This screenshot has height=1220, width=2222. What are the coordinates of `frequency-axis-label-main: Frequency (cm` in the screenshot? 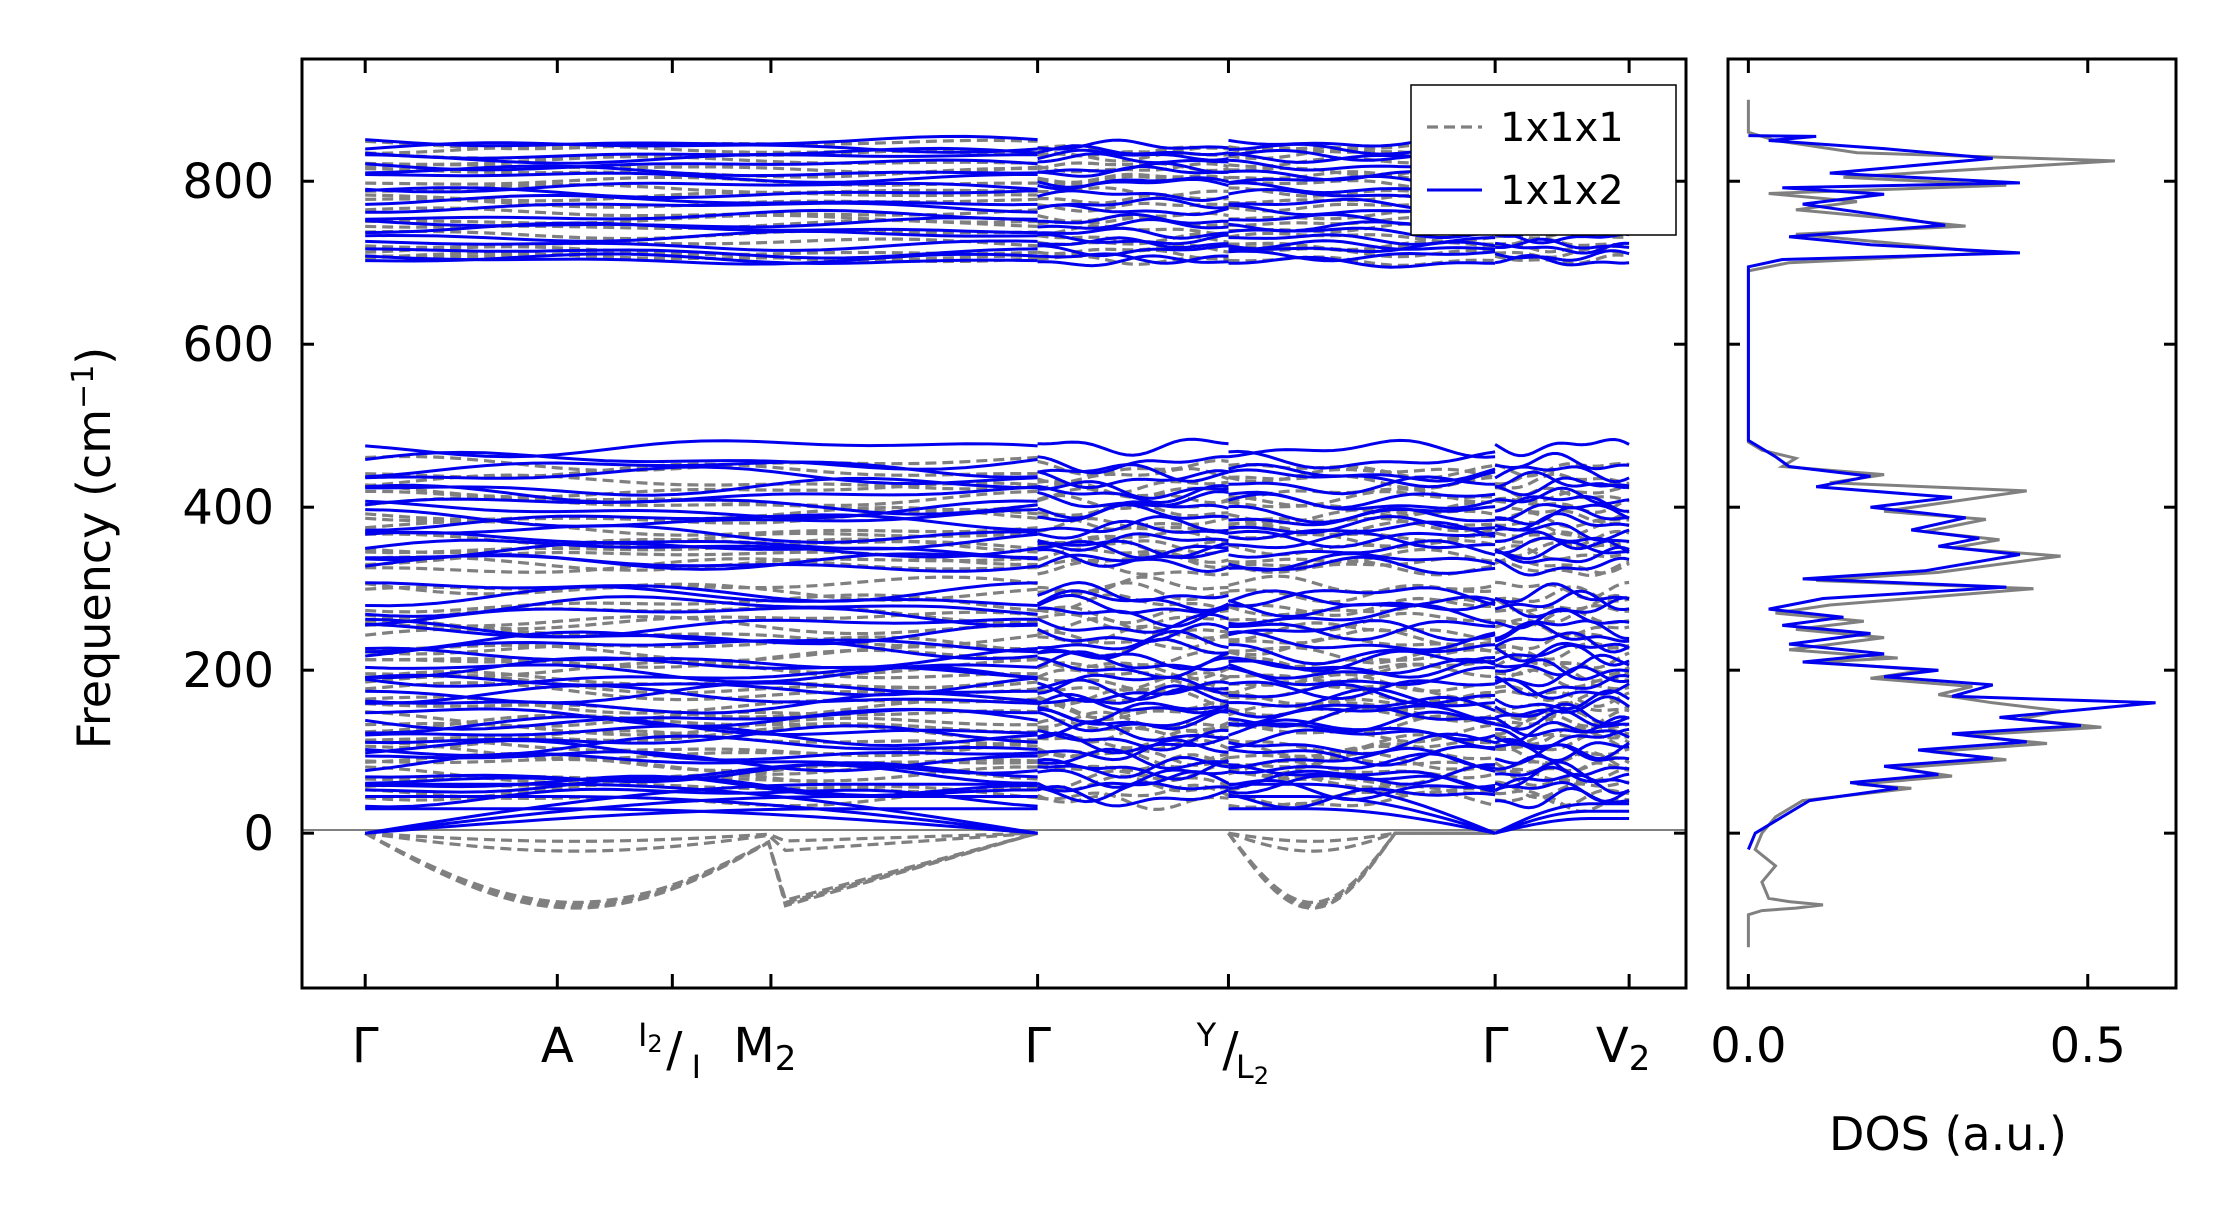 It's located at (94, 579).